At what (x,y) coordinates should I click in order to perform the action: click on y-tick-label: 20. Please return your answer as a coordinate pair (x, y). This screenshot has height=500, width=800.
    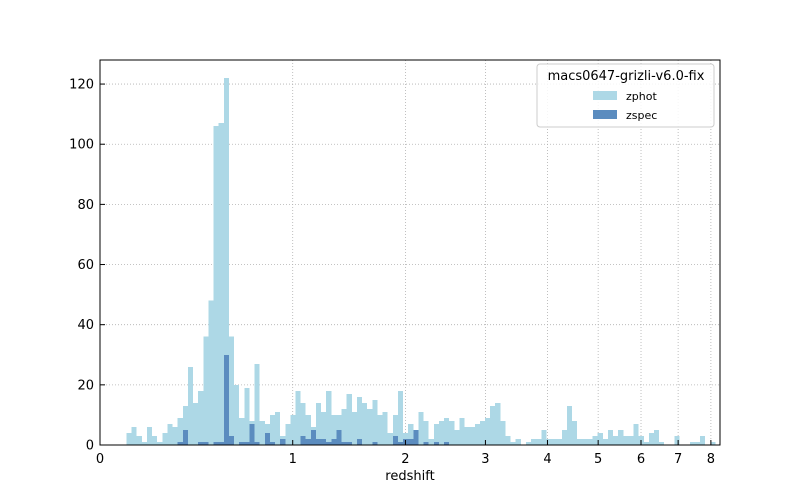
    Looking at the image, I should click on (85, 385).